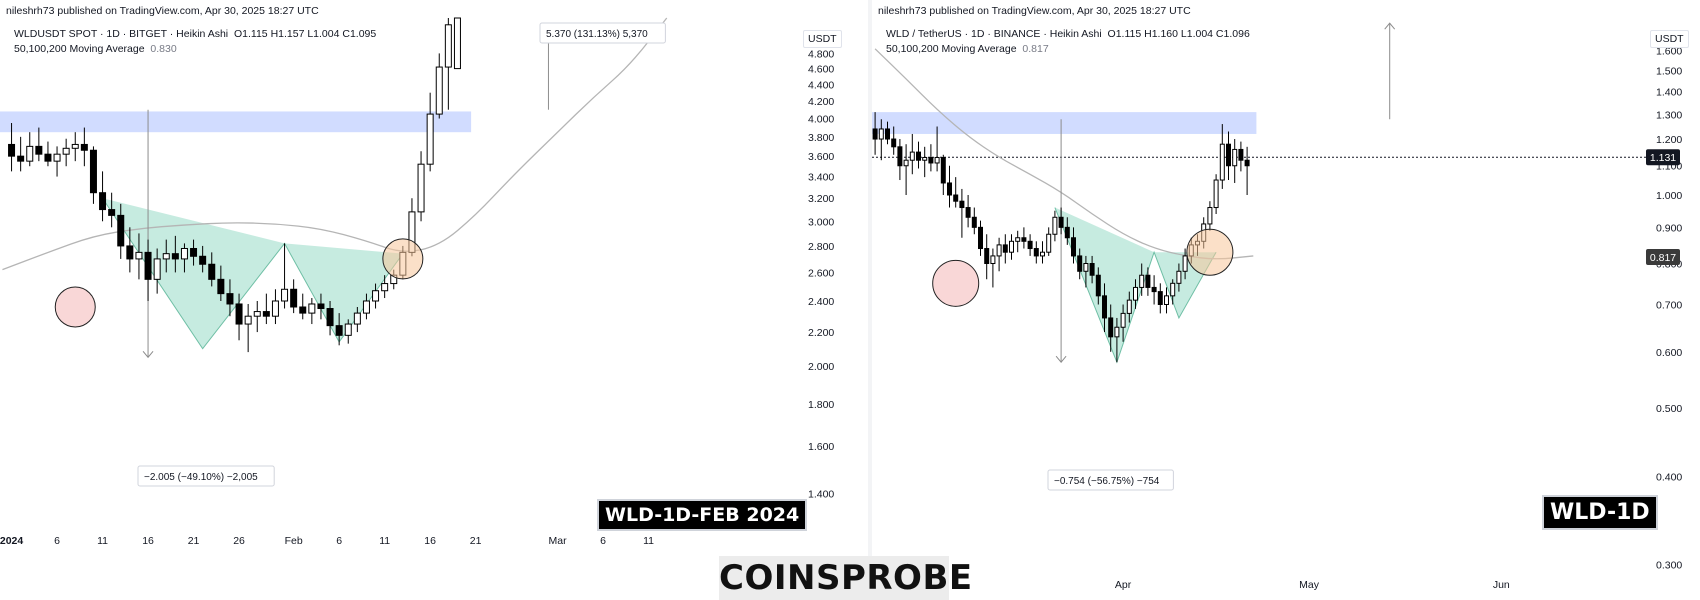  What do you see at coordinates (1669, 140) in the screenshot?
I see `y-tick-label: 1.200` at bounding box center [1669, 140].